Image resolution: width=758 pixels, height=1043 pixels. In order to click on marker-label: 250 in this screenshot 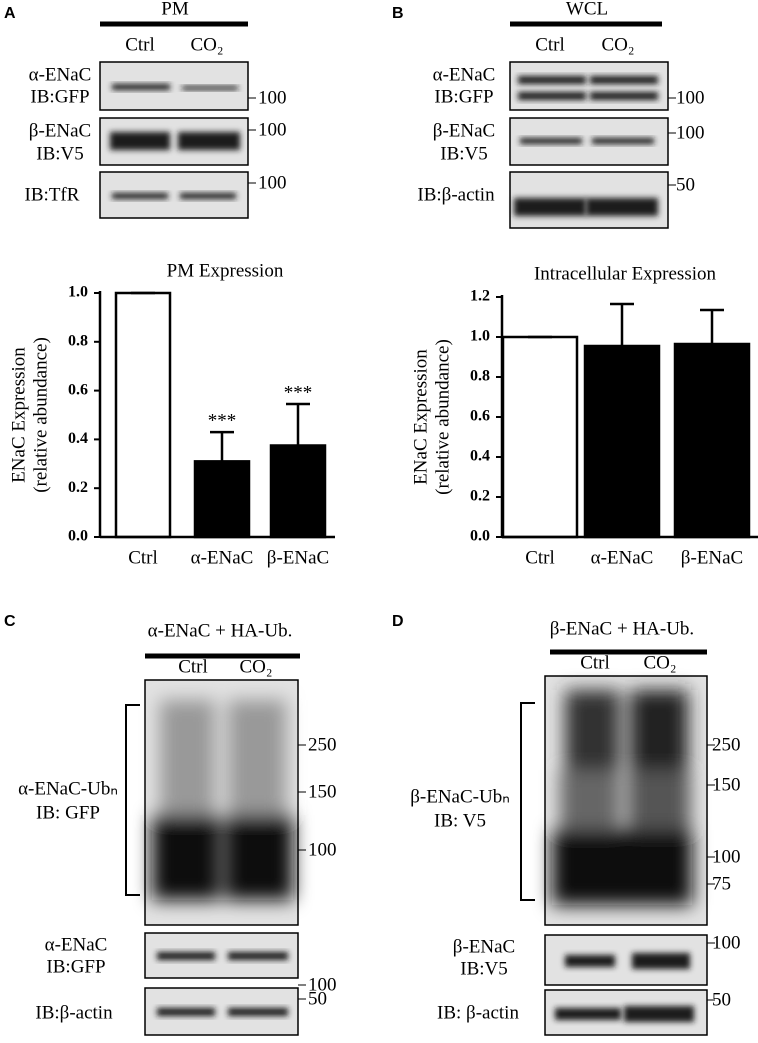, I will do `click(726, 744)`.